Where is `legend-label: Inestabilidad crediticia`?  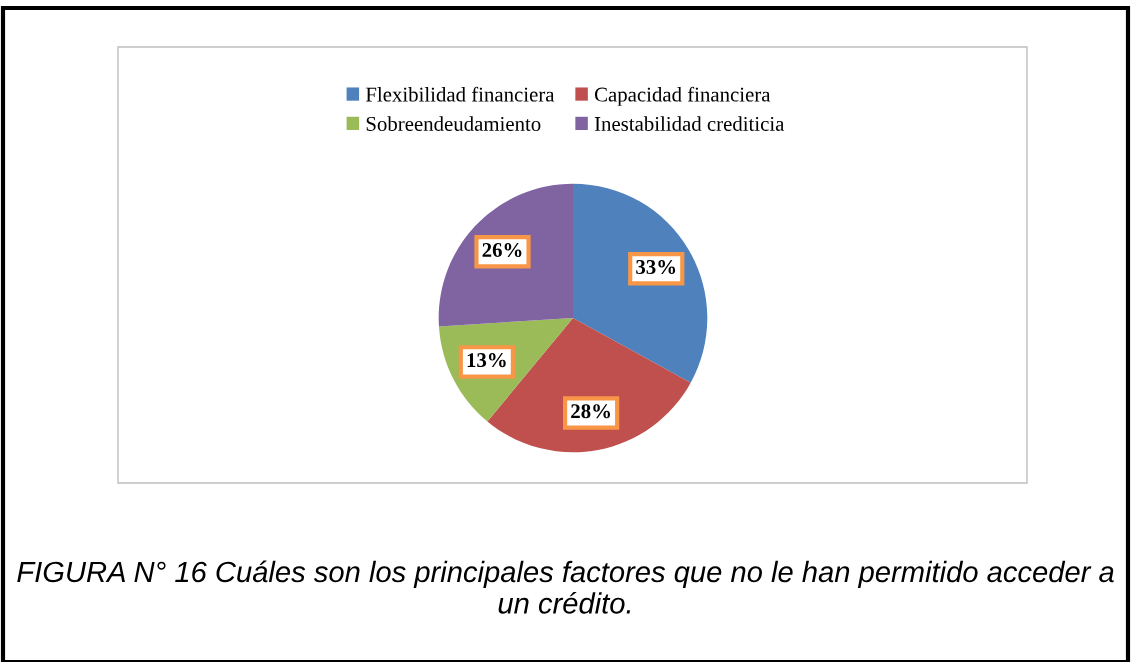
legend-label: Inestabilidad crediticia is located at coordinates (689, 123).